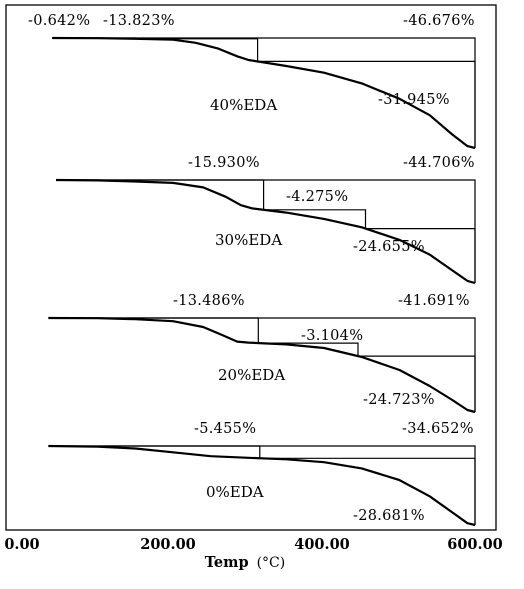  I want to click on series-name-label: 0%EDA, so click(235, 492).